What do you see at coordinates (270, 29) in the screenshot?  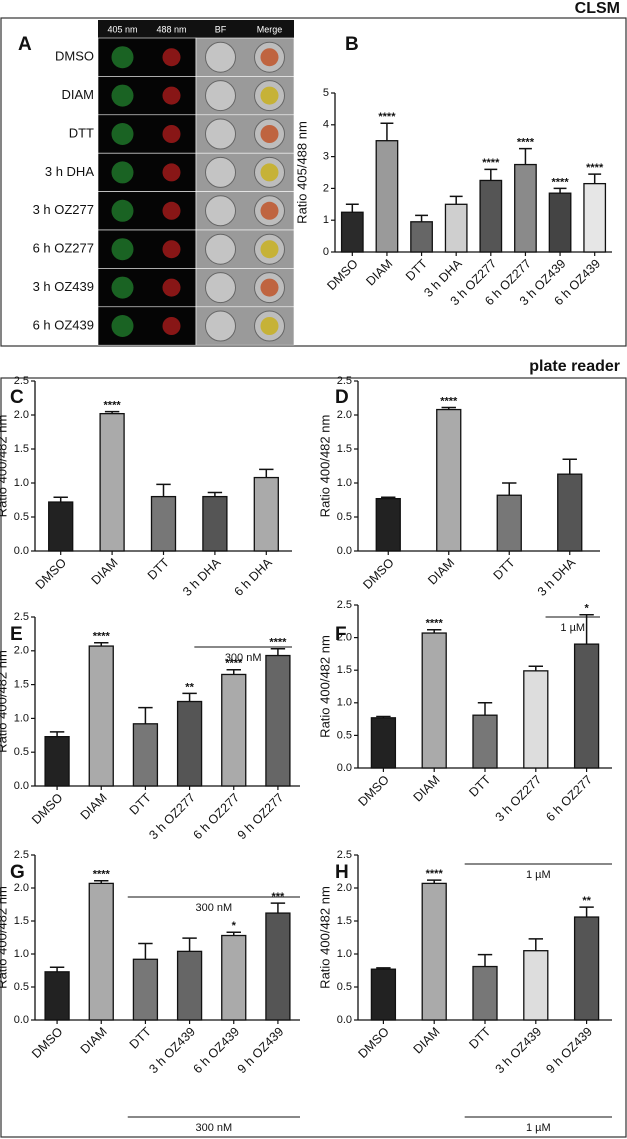 I see `image-column-header: Merge` at bounding box center [270, 29].